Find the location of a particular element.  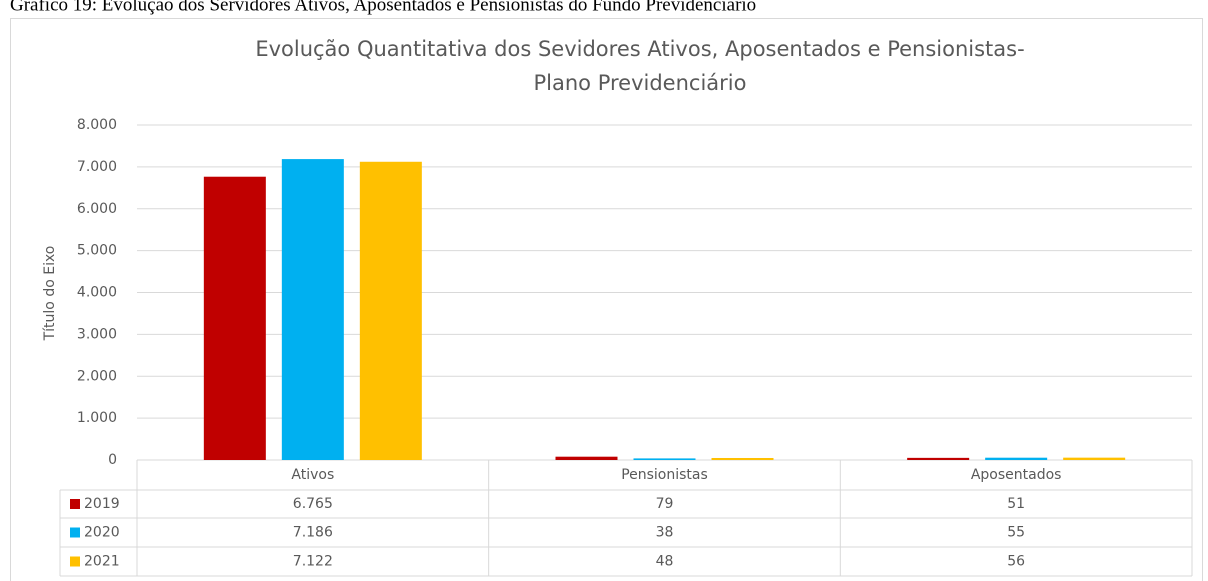

y-axis-label: Título do Eixo is located at coordinates (50, 294).